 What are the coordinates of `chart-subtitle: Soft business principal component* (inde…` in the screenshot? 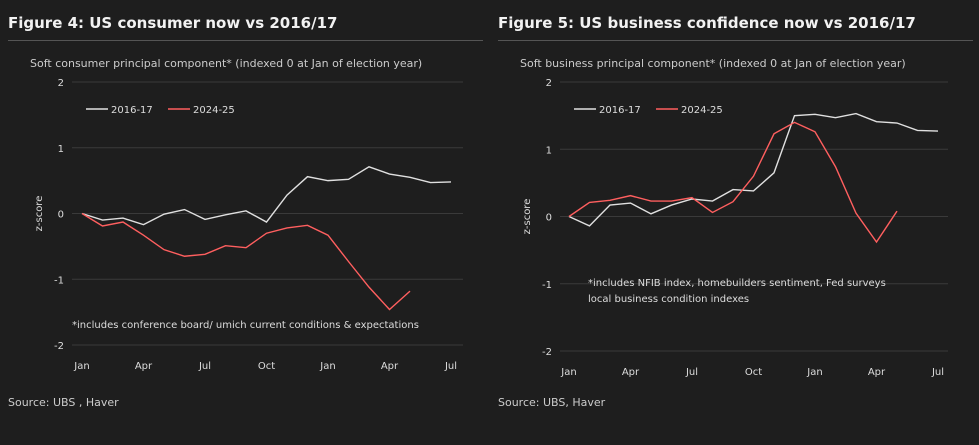 It's located at (713, 63).